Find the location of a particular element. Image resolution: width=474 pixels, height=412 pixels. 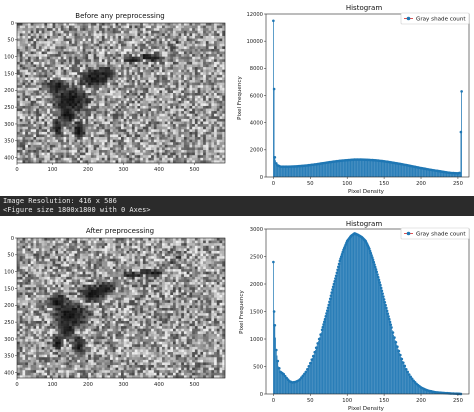

x-tick-label: 250 is located at coordinates (458, 184).